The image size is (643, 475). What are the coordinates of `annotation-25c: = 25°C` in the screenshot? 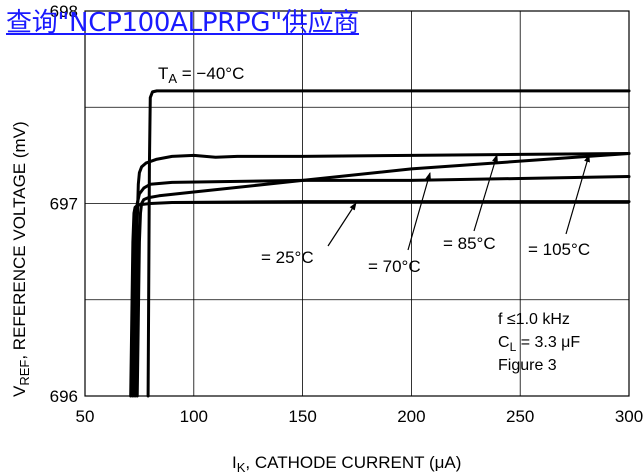 It's located at (287, 257).